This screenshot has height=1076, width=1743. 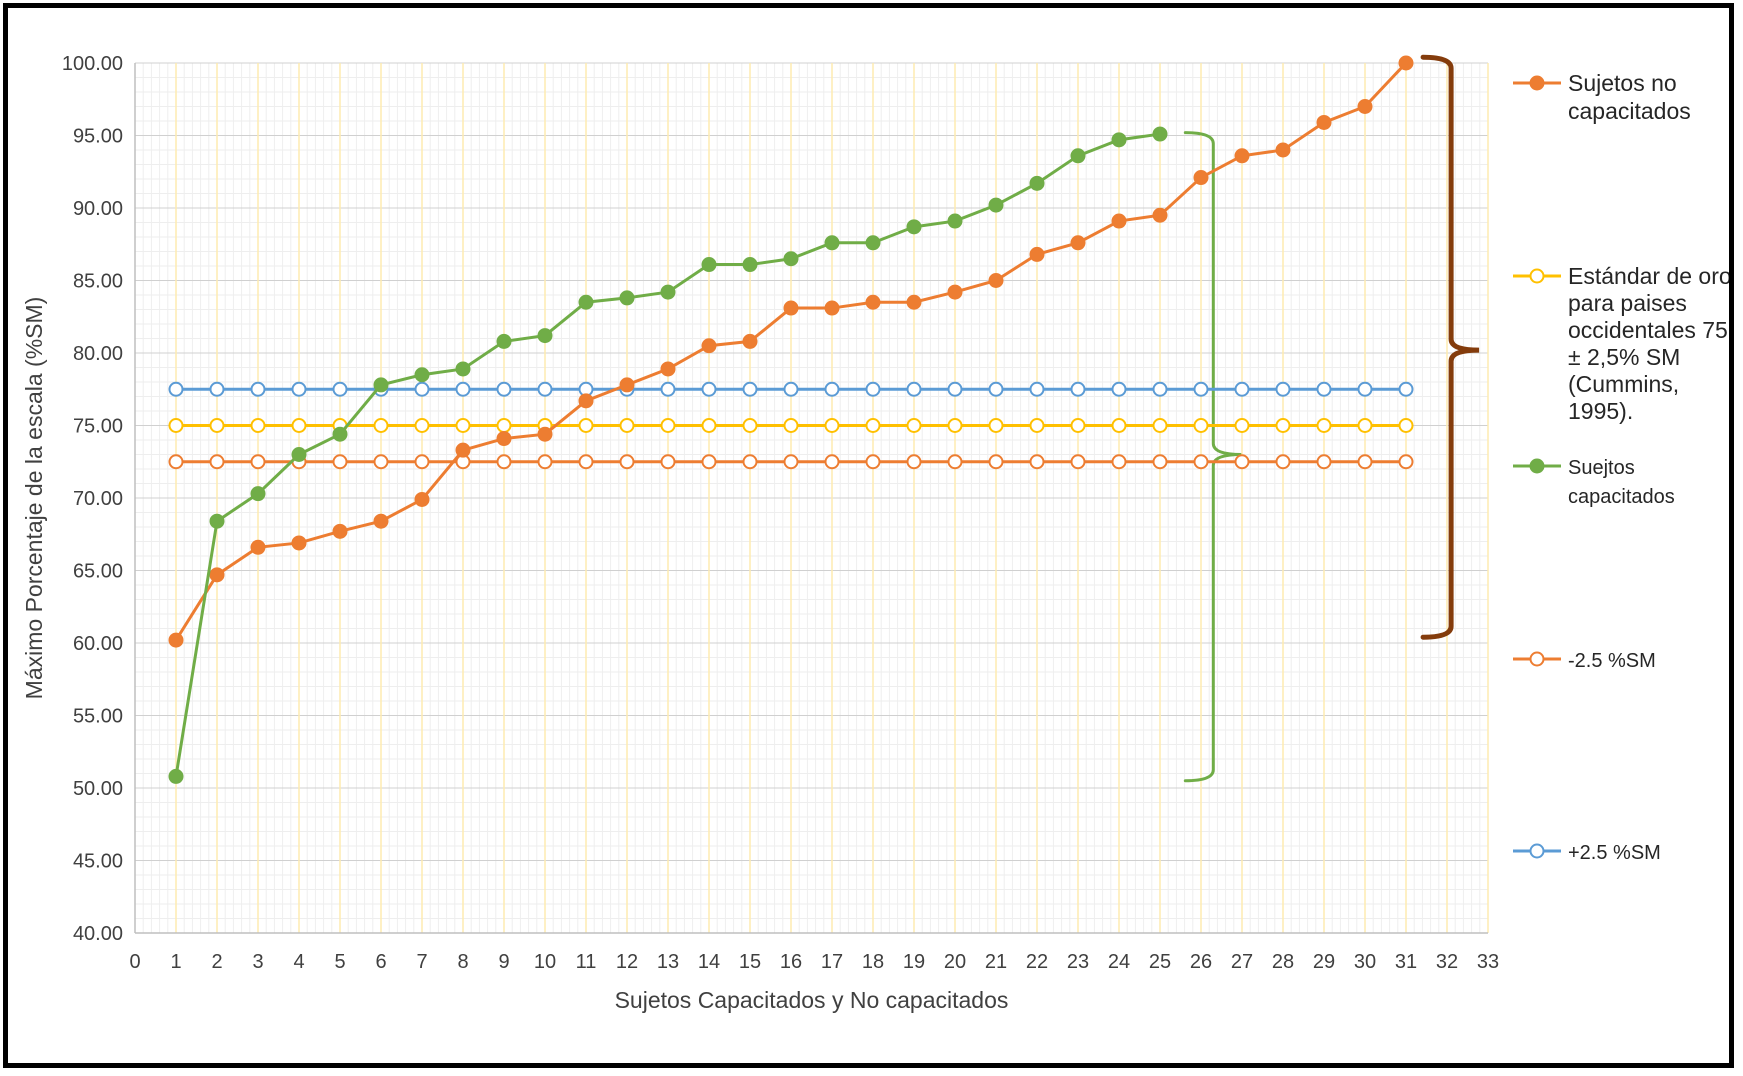 What do you see at coordinates (996, 962) in the screenshot?
I see `x-tick-label: 21` at bounding box center [996, 962].